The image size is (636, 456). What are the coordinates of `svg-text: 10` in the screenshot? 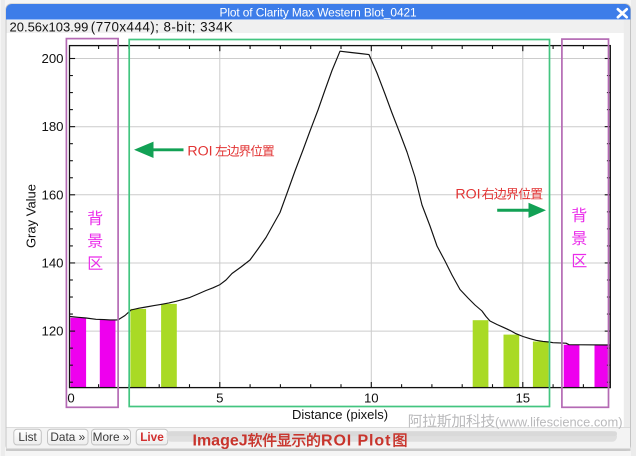 It's located at (371, 398).